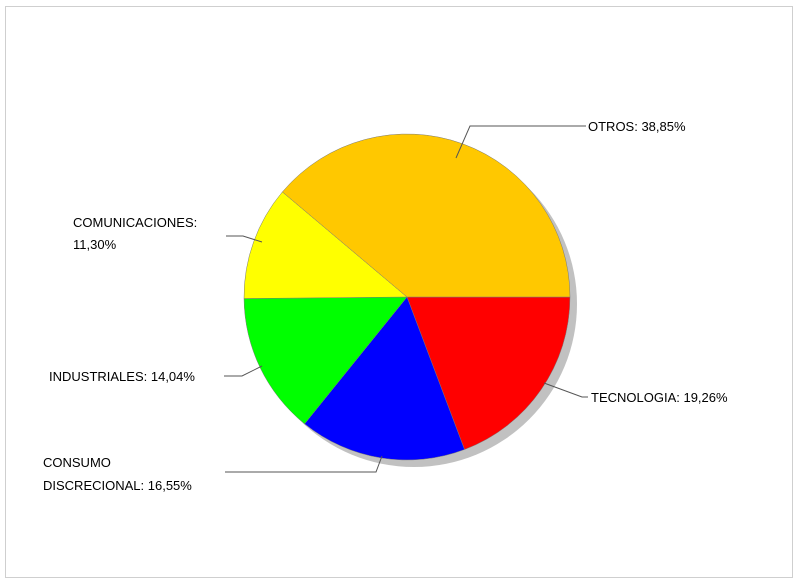  Describe the element at coordinates (243, 371) in the screenshot. I see `leader-line-industriales` at that location.